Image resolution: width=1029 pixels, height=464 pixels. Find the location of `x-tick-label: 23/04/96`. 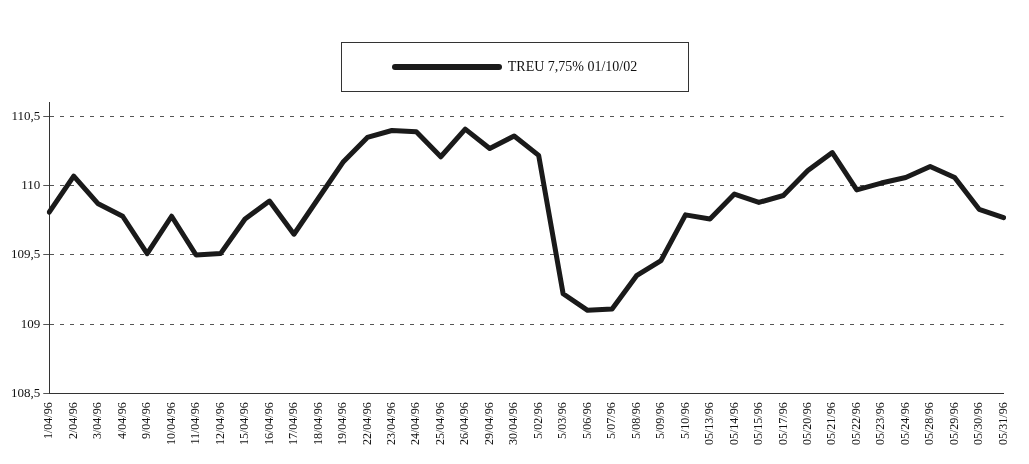

x-tick-label: 23/04/96 is located at coordinates (390, 423).